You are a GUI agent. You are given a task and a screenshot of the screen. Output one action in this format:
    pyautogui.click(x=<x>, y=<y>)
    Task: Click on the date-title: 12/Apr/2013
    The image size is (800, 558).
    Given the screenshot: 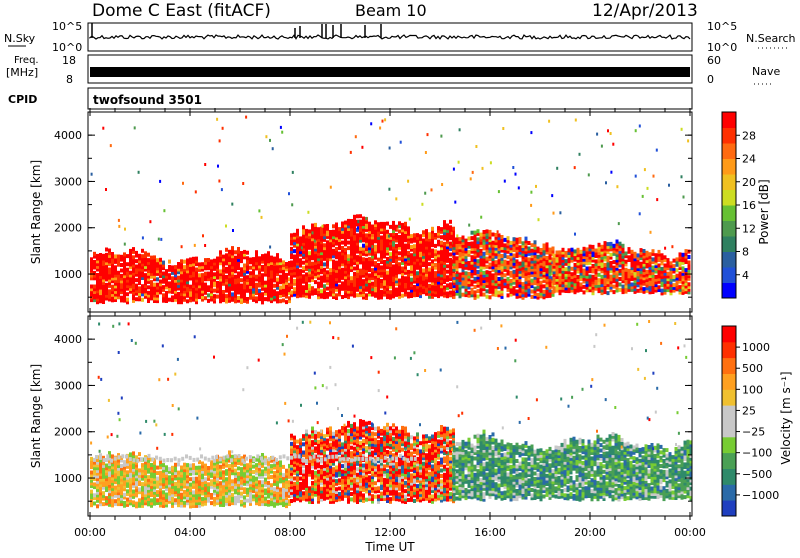 What is the action you would take?
    pyautogui.click(x=645, y=11)
    